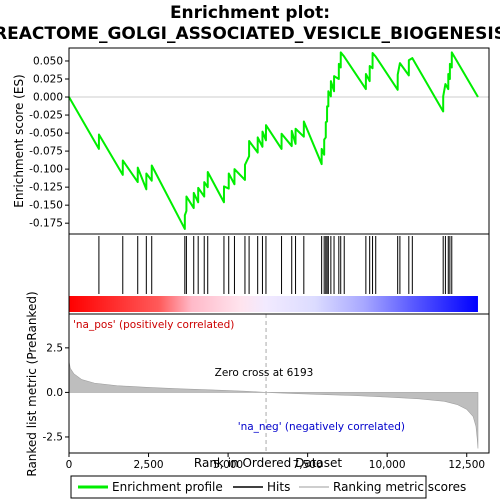 The image size is (500, 504). What do you see at coordinates (48, 98) in the screenshot?
I see `es-y-tick-label: 0.000` at bounding box center [48, 98].